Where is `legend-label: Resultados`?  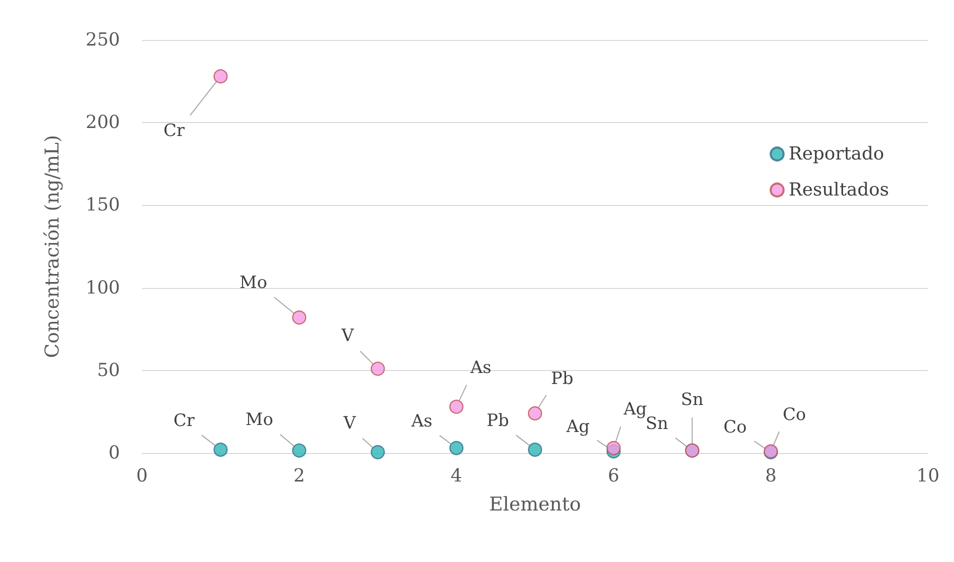
legend-label: Resultados is located at coordinates (839, 190).